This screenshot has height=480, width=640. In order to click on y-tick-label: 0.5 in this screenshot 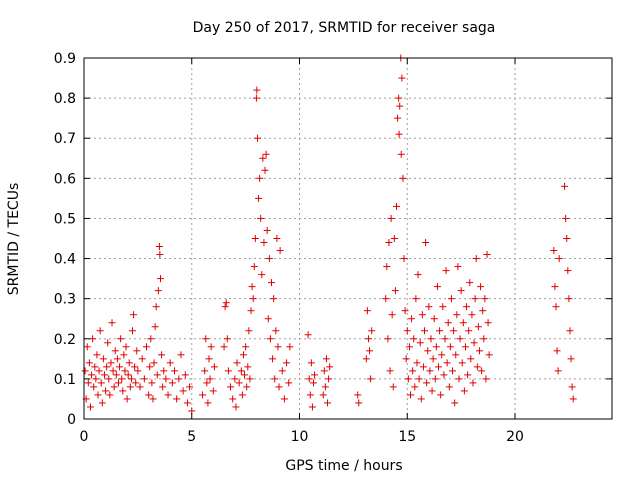, I will do `click(65, 219)`.